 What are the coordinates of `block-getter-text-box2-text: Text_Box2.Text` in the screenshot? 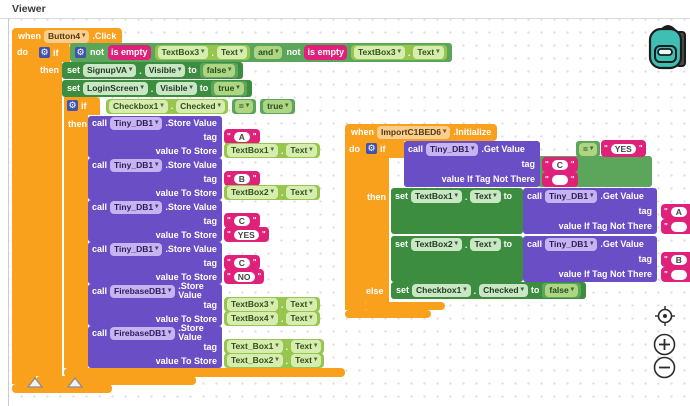 It's located at (274, 360).